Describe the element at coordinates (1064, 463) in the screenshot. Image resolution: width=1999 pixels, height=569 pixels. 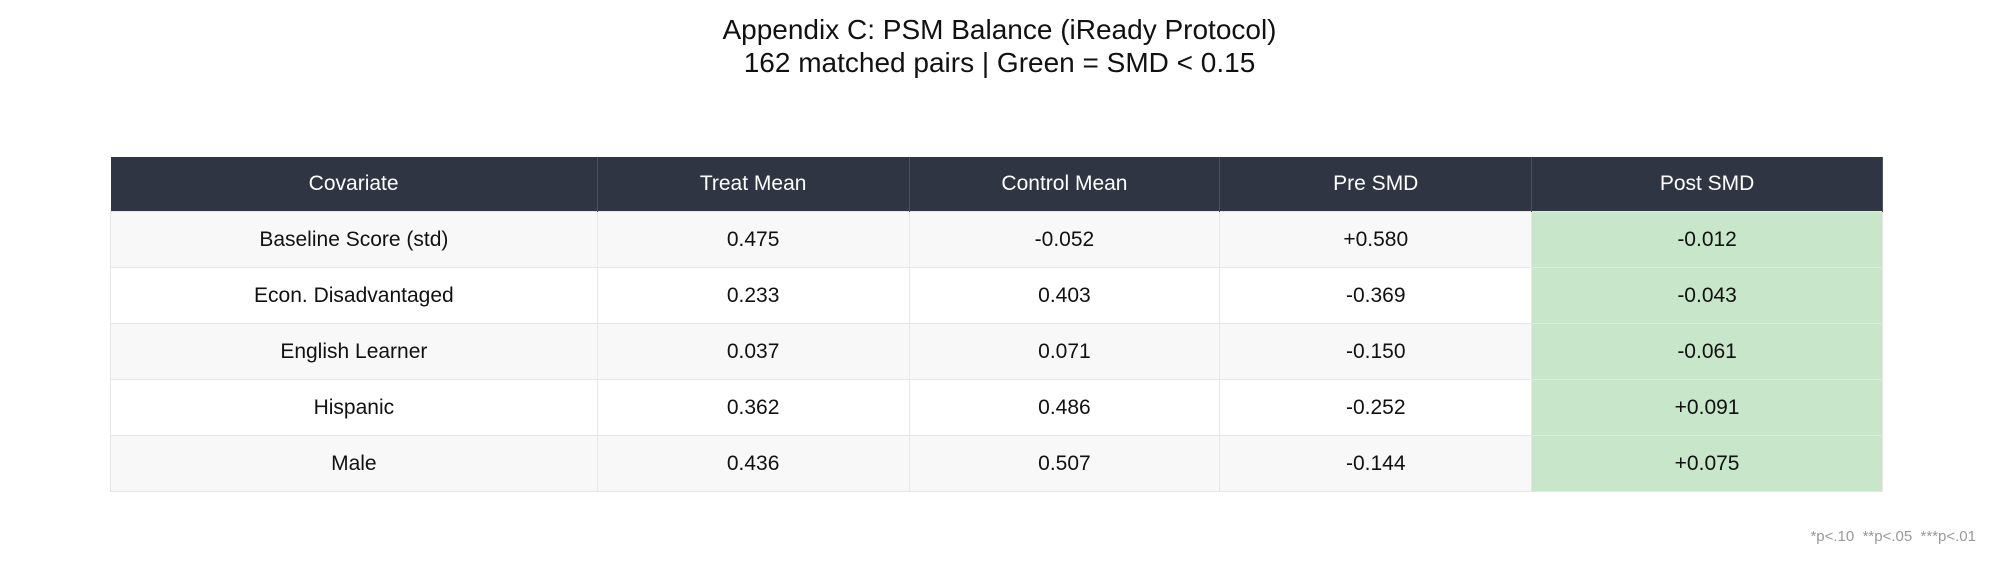
I see `table-cell: 0.507` at that location.